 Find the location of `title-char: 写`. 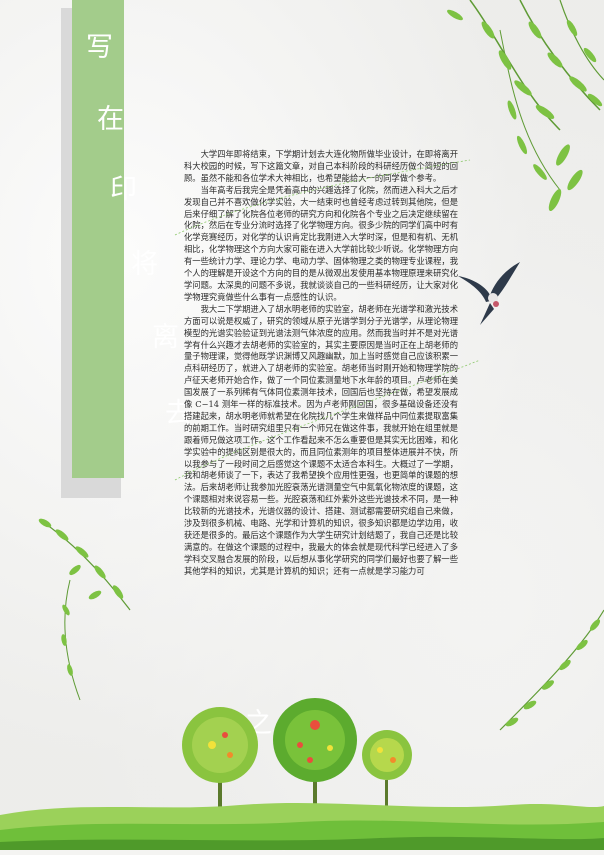

title-char: 写 is located at coordinates (99, 47).